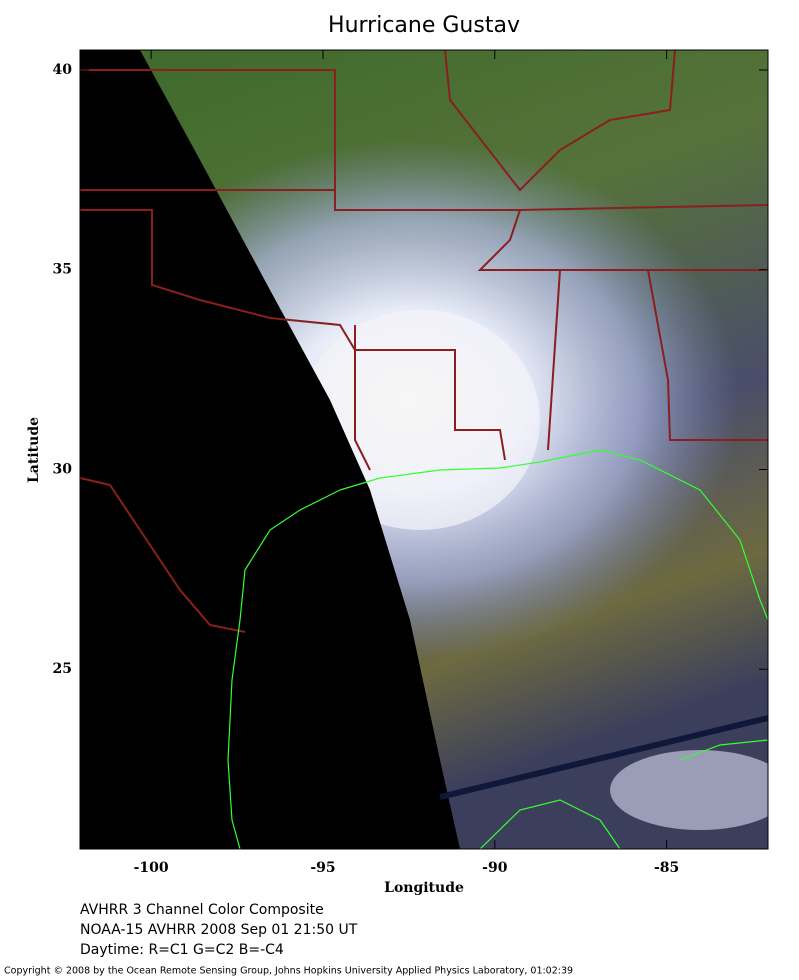 This screenshot has width=799, height=980. What do you see at coordinates (202, 910) in the screenshot?
I see `caption-line: AVHRR 3 Channel Color Composite` at bounding box center [202, 910].